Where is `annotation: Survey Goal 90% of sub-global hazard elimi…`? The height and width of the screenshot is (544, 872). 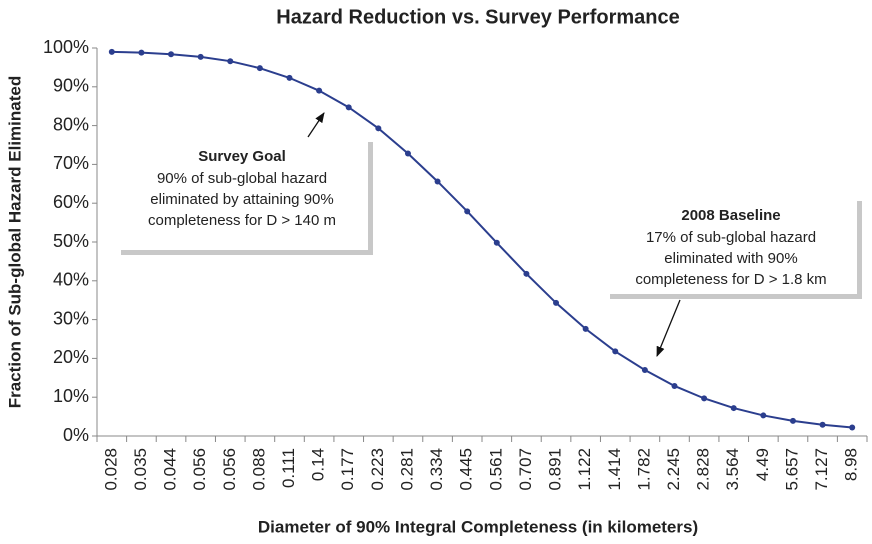
annotation: Survey Goal 90% of sub-global hazard elimi… is located at coordinates (244, 183).